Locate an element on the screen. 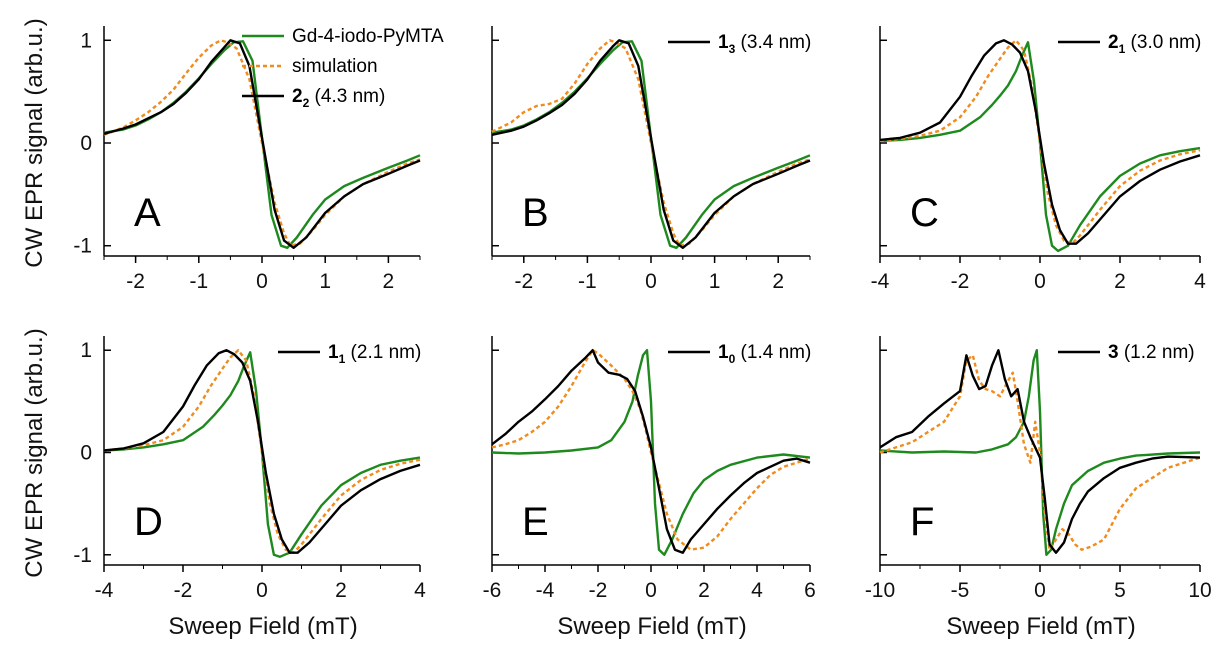  panel-f: -10 -5 0 5 10 F 3 (1.2 nm) is located at coordinates (1038, 469).